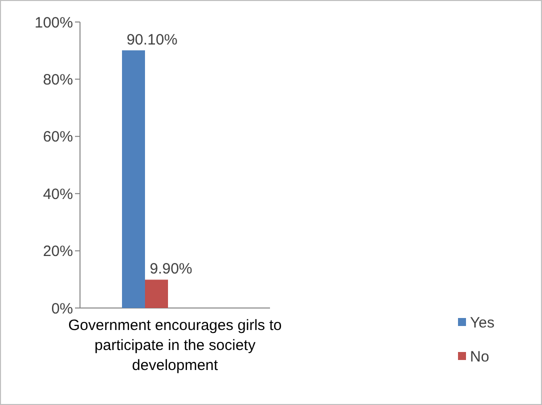 The width and height of the screenshot is (542, 405). I want to click on y-tick-label: 40%, so click(57, 194).